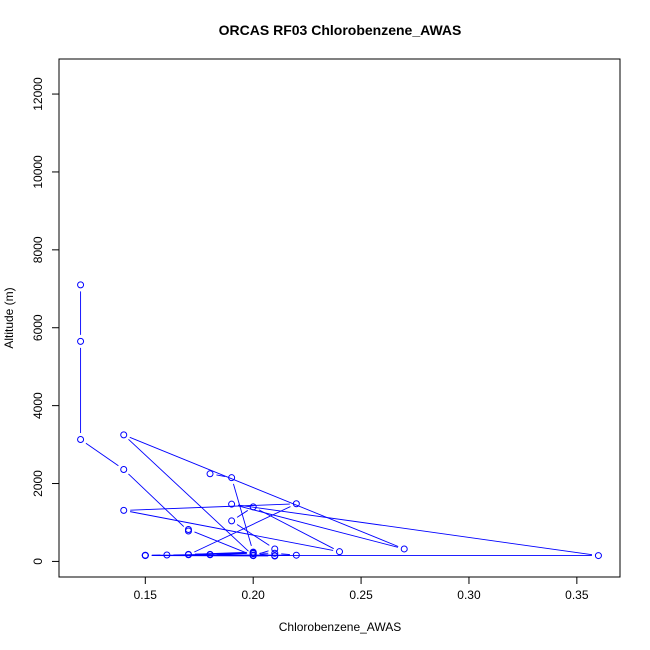  I want to click on chart-title: ORCAS RF03 Chlorobenzene_AWAS, so click(340, 30).